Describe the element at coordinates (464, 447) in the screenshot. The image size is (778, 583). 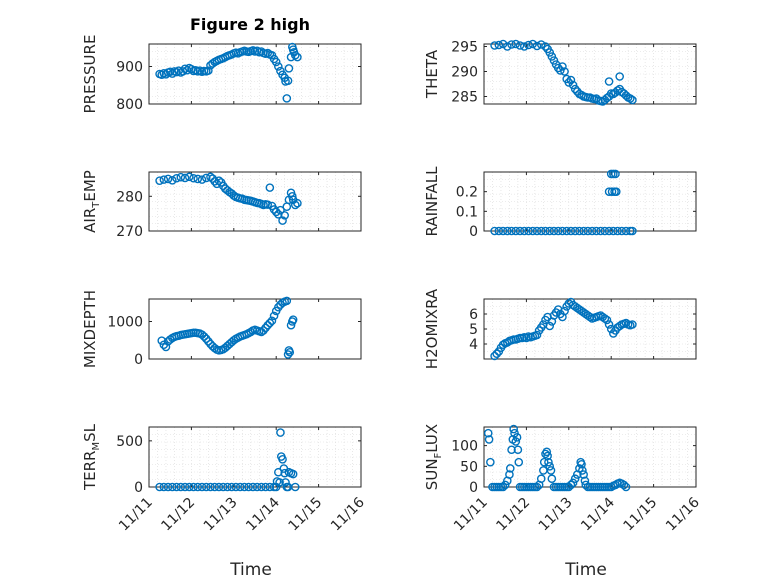
I see `y-tick-label: 100` at that location.